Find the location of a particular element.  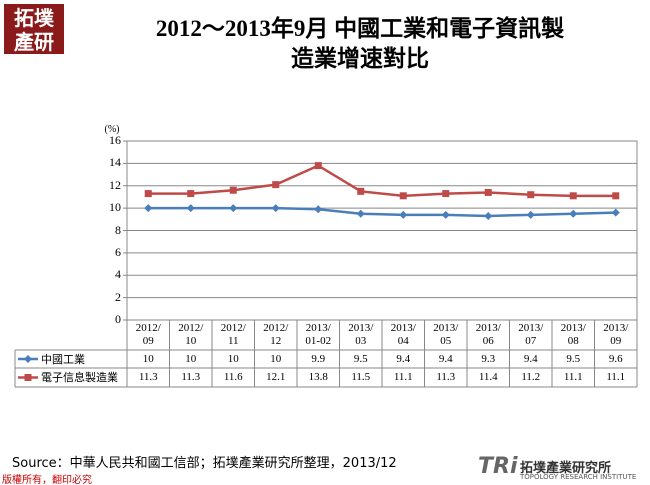

source: Source：中華人民共和國工信部；拓墣產業研究所整理，2013/12 is located at coordinates (204, 463).